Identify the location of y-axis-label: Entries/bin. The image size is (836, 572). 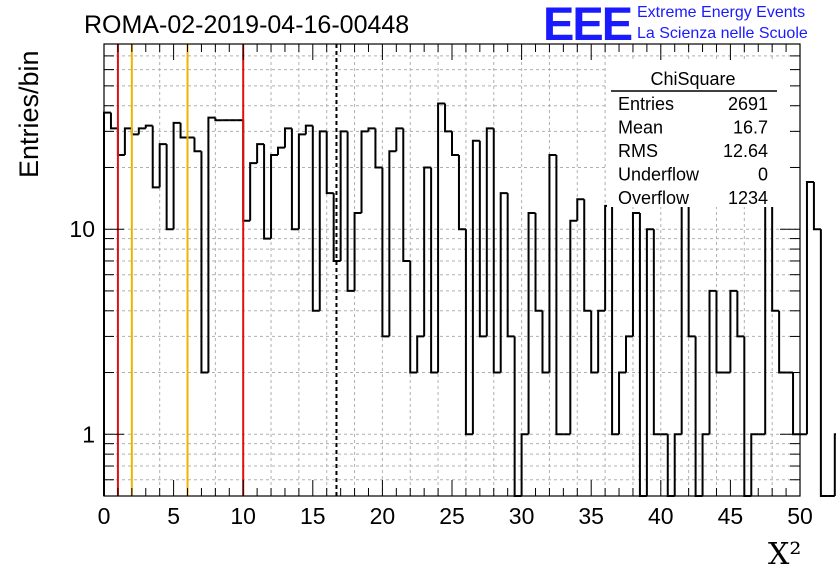
(29, 114).